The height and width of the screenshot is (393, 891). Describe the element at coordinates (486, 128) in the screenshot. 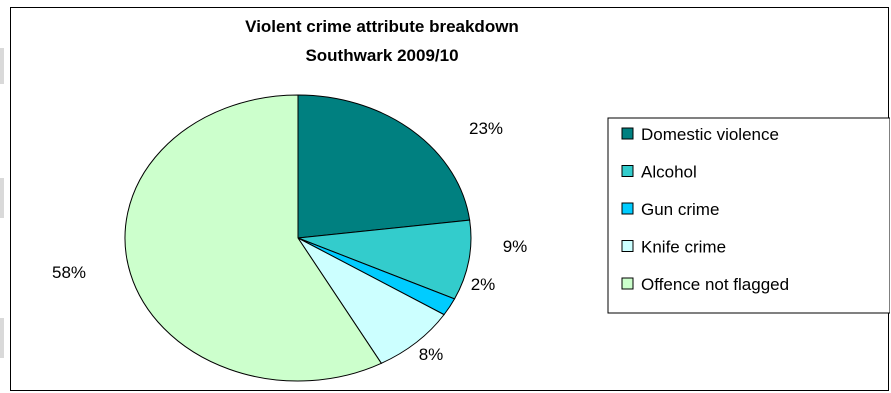

I see `pie-label-domestic-violence: 23%` at that location.